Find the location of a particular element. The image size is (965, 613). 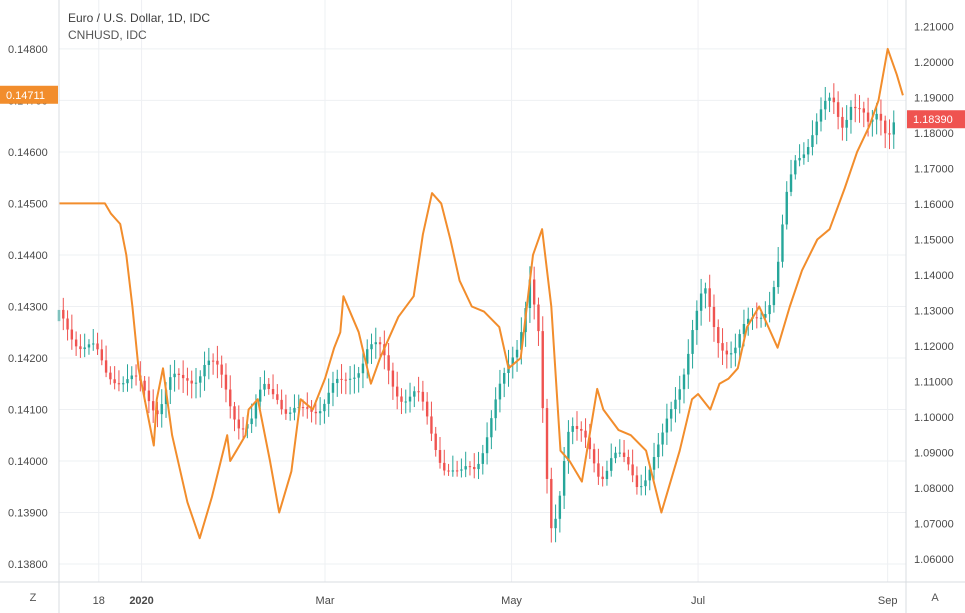

right-tick-label: 1.18000 is located at coordinates (934, 134).